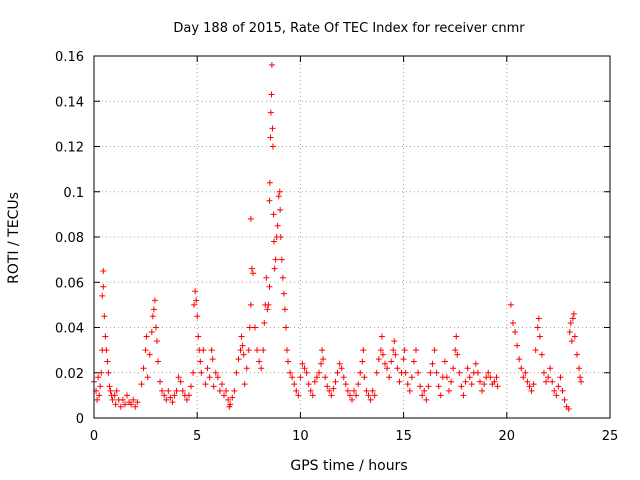 The image size is (640, 480). What do you see at coordinates (80, 419) in the screenshot?
I see `y-tick-label: 0` at bounding box center [80, 419].